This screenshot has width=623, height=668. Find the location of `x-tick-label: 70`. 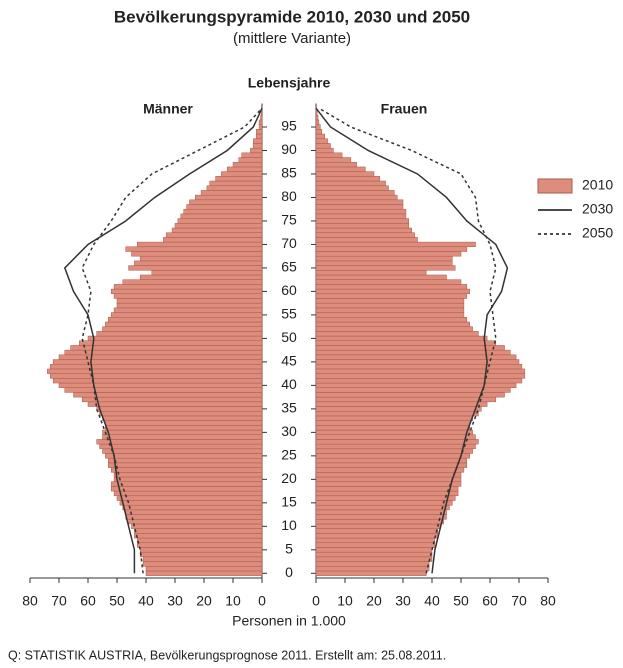

x-tick-label: 70 is located at coordinates (519, 601).